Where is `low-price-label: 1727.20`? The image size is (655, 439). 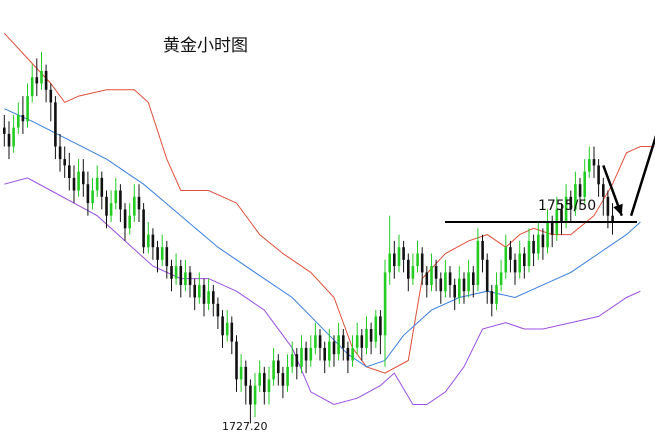
low-price-label: 1727.20 is located at coordinates (245, 426).